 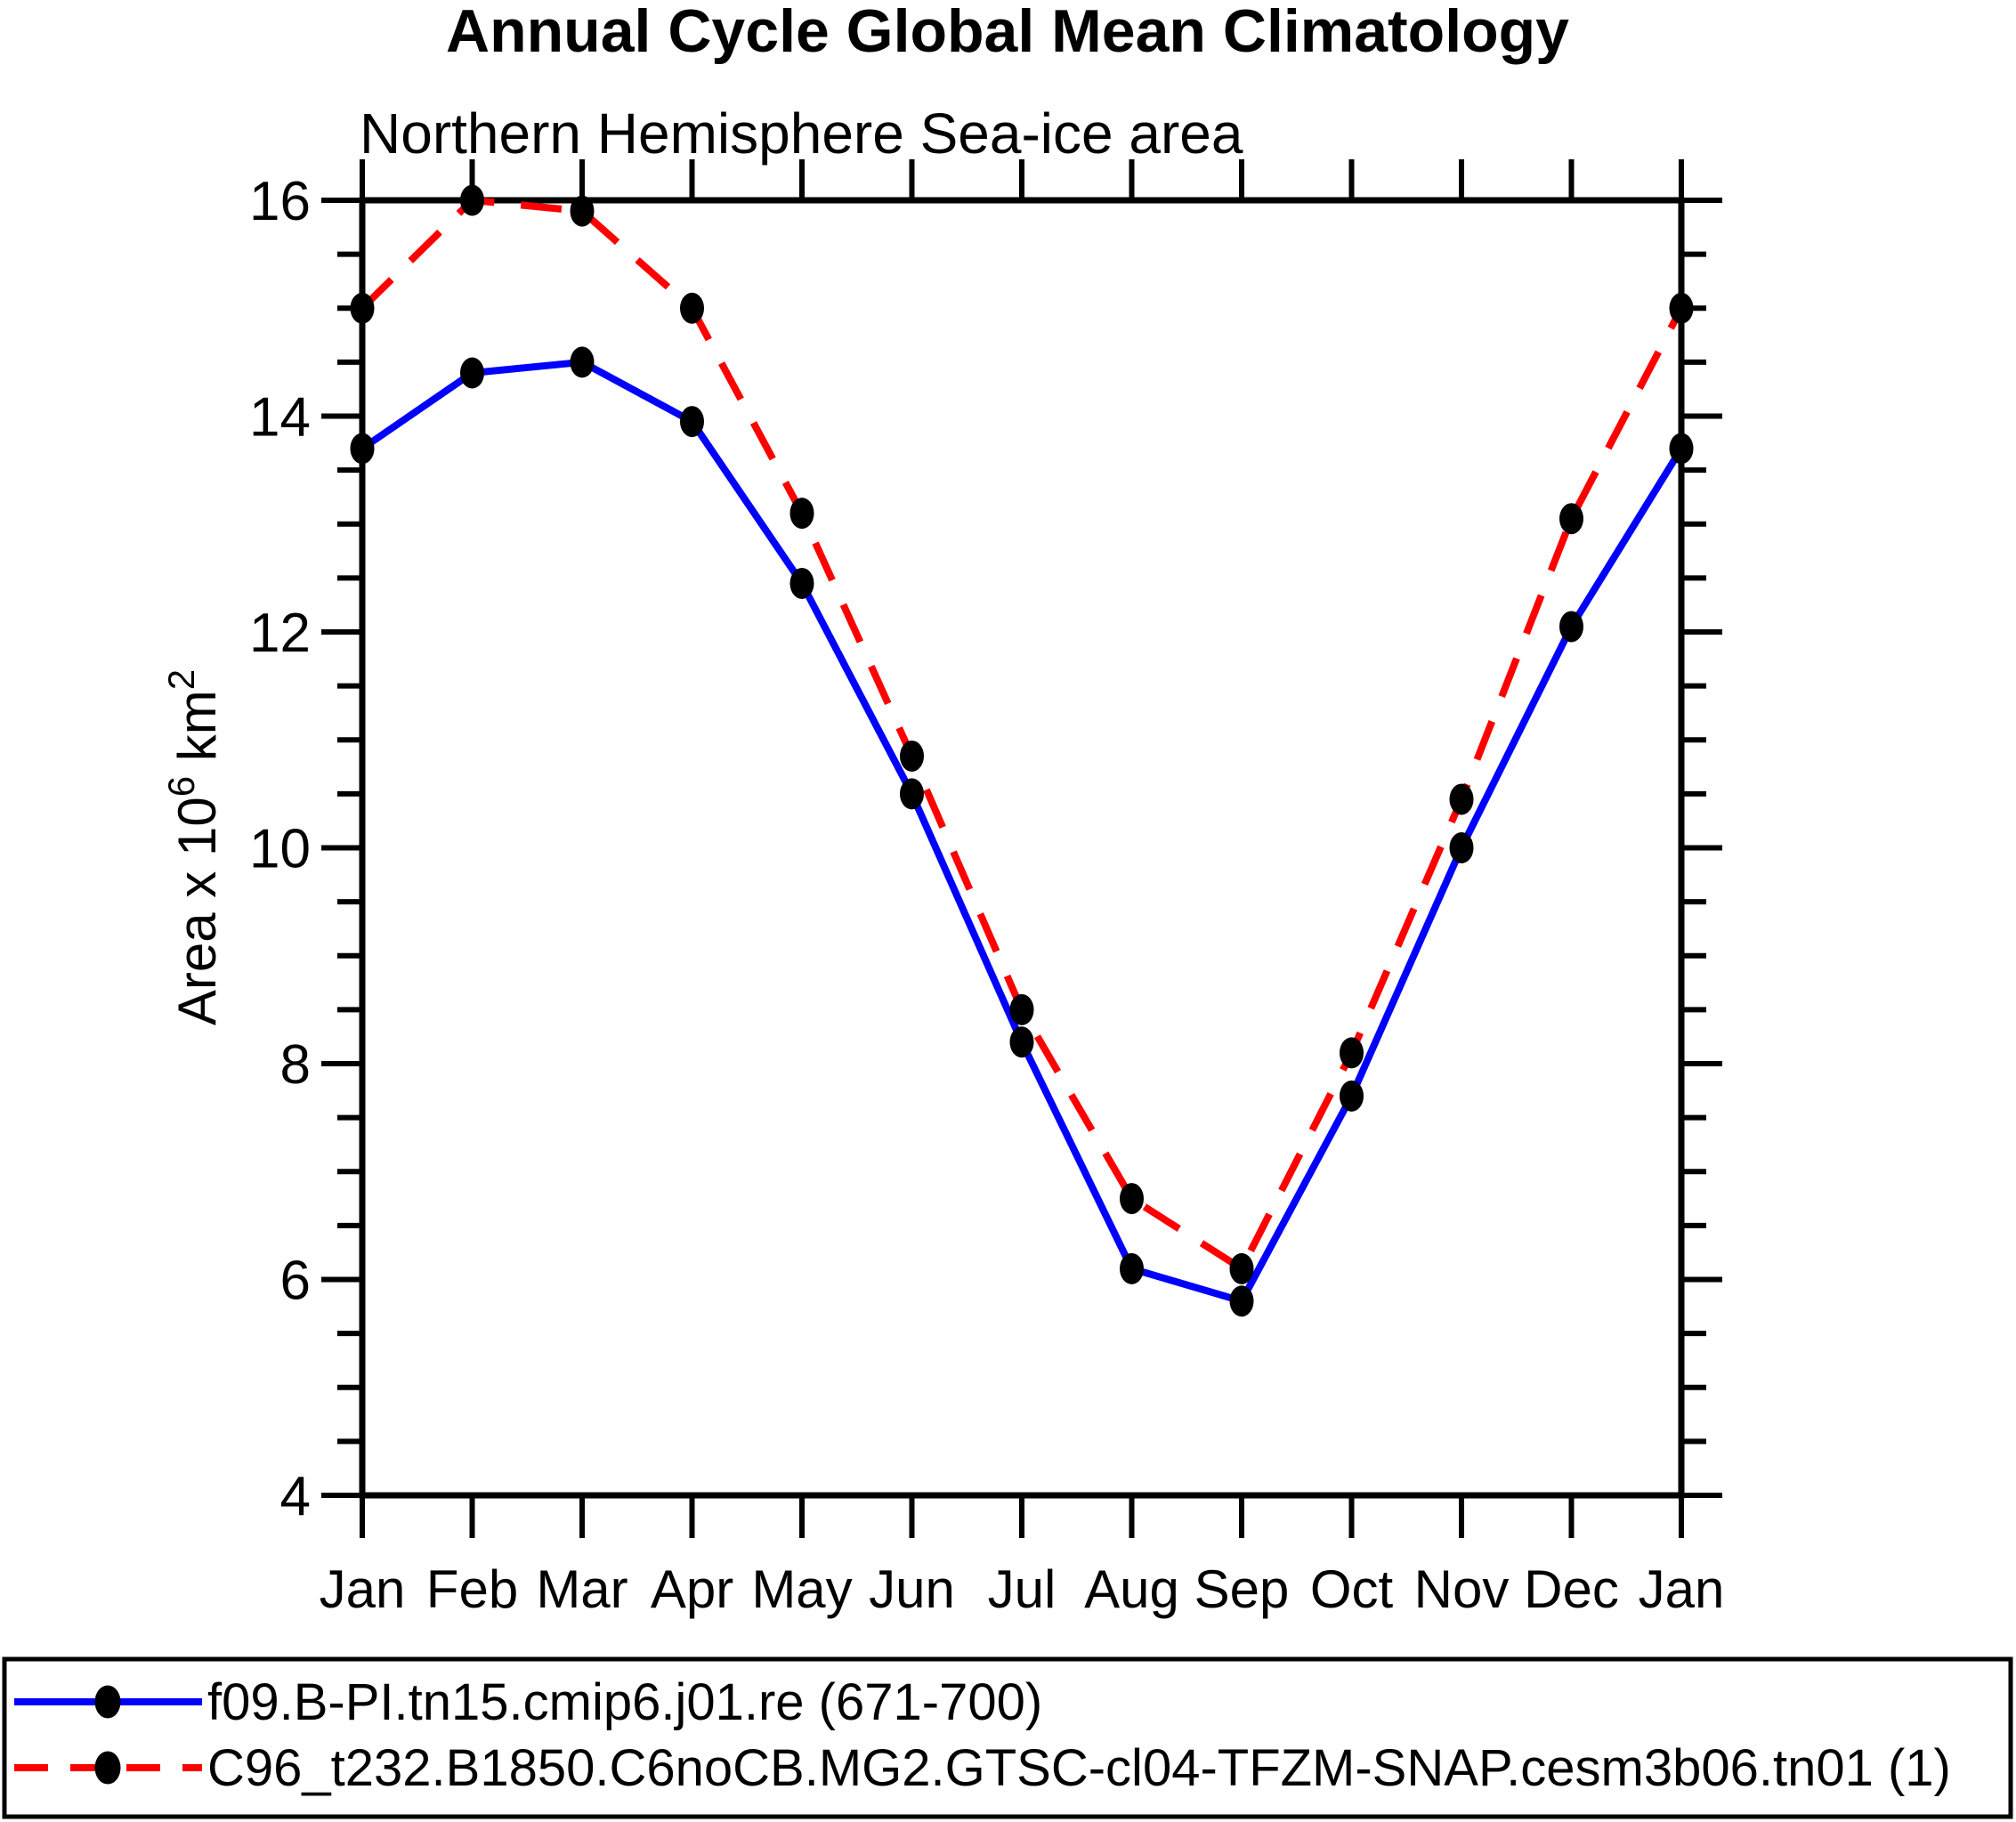 What do you see at coordinates (197, 911) in the screenshot?
I see `y-axis-title-base: Area x 10` at bounding box center [197, 911].